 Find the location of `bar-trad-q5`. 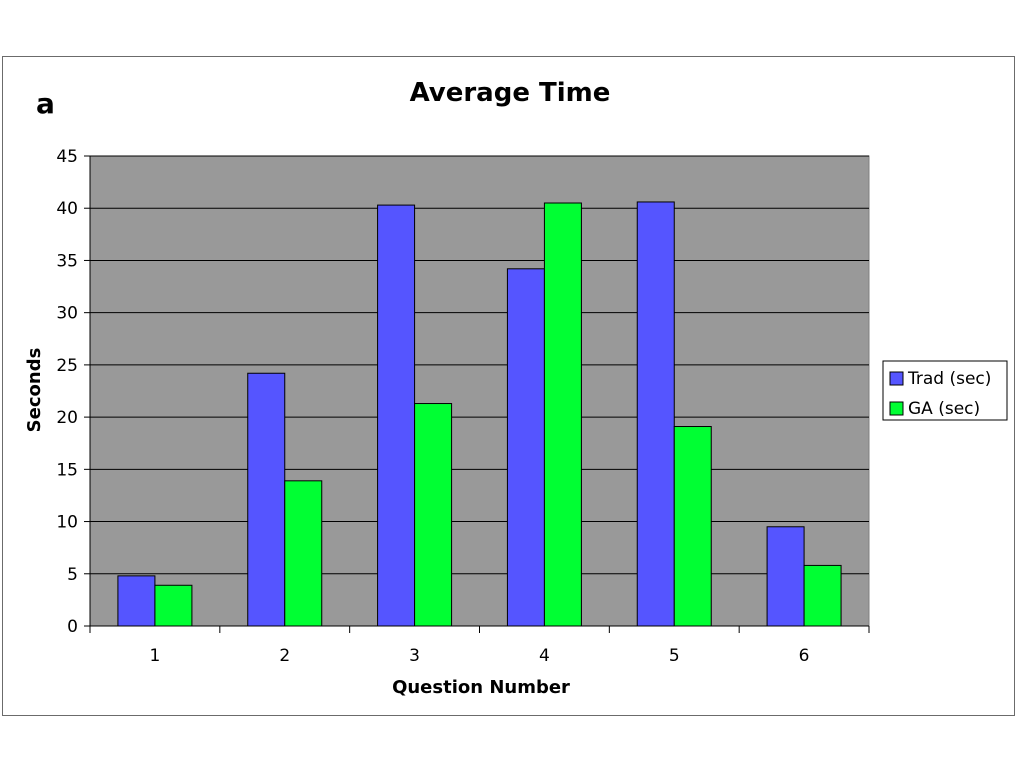

bar-trad-q5 is located at coordinates (655, 414).